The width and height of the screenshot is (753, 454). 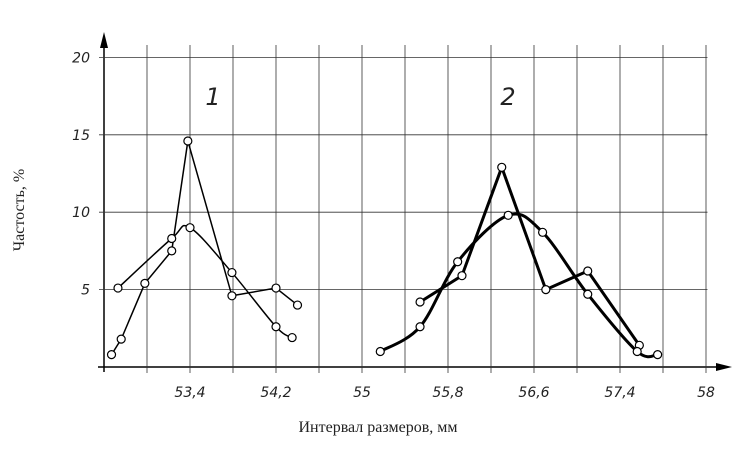 I want to click on annotation: 2, so click(x=507, y=97).